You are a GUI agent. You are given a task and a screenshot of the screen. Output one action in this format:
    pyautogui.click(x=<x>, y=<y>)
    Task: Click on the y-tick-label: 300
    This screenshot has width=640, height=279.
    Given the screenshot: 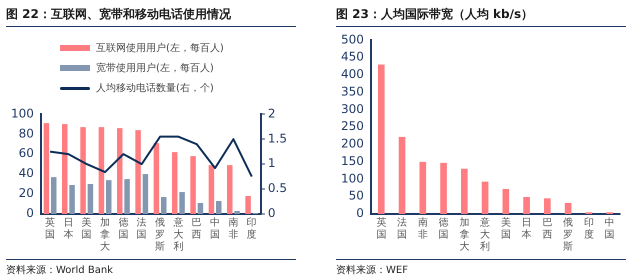 What is the action you would take?
    pyautogui.click(x=352, y=109)
    